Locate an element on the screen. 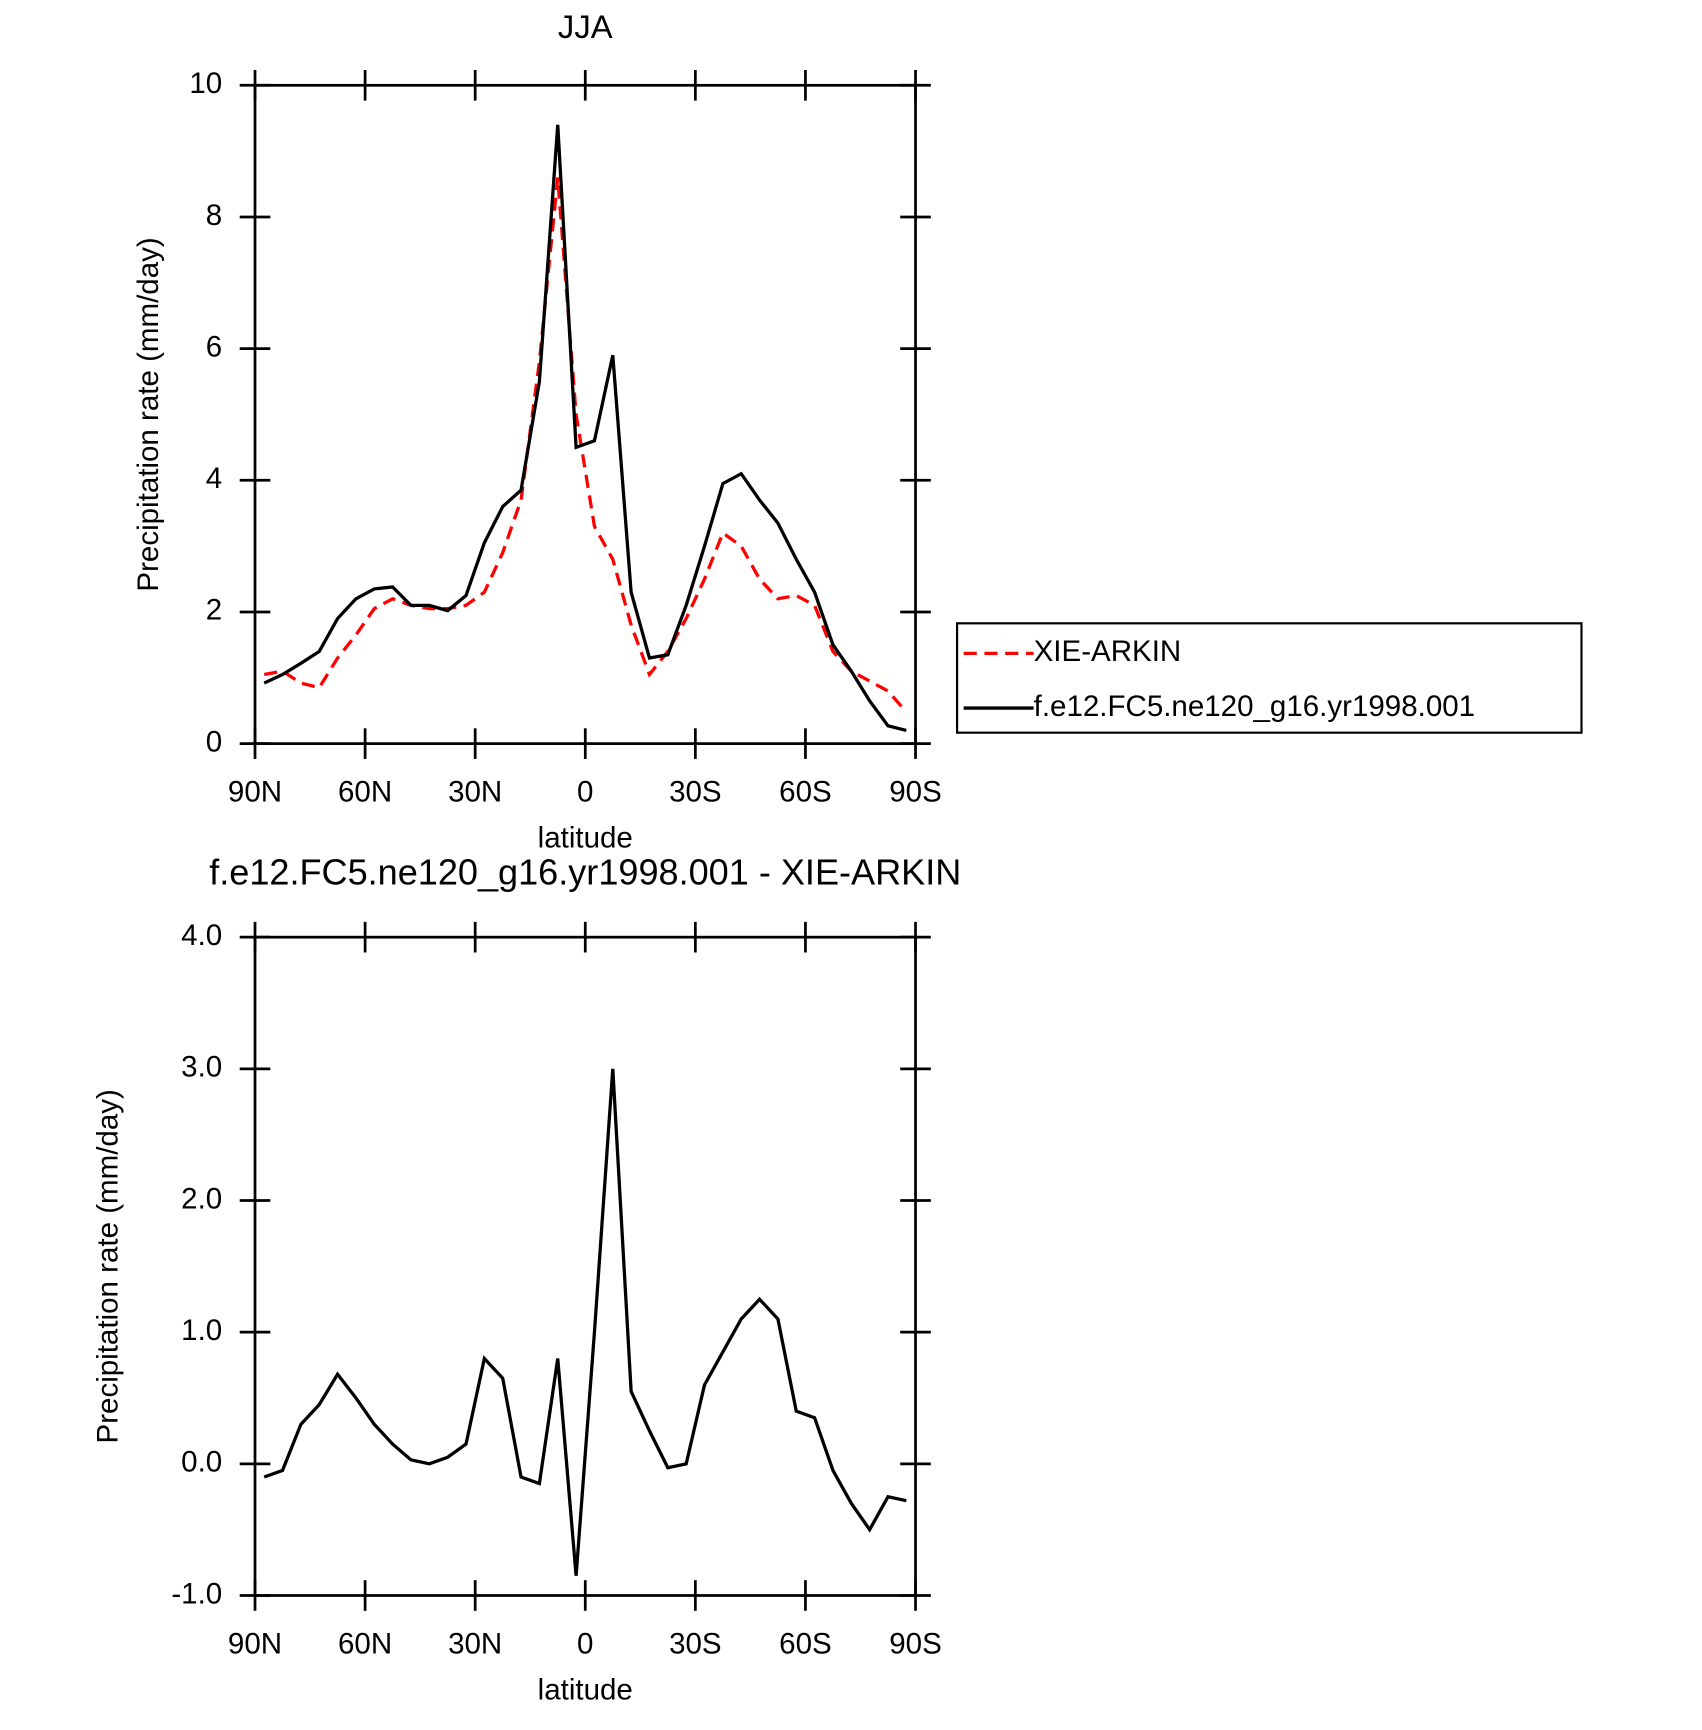  y-tick-label: 2 is located at coordinates (214, 610).